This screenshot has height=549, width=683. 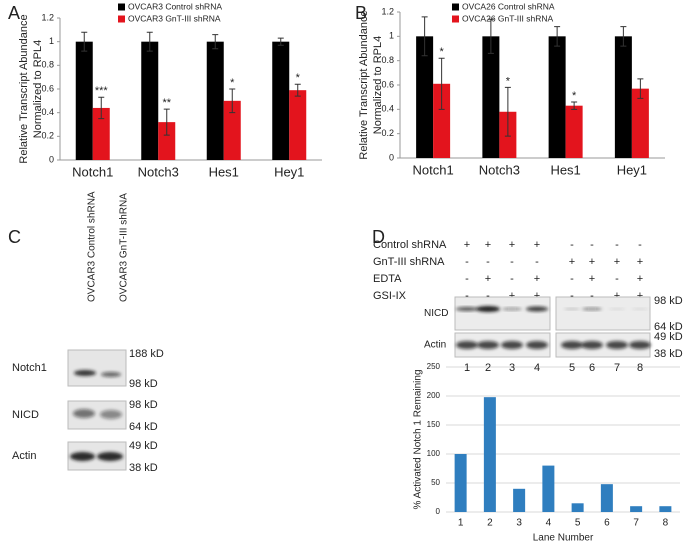 I want to click on lane-number: 7, so click(x=617, y=368).